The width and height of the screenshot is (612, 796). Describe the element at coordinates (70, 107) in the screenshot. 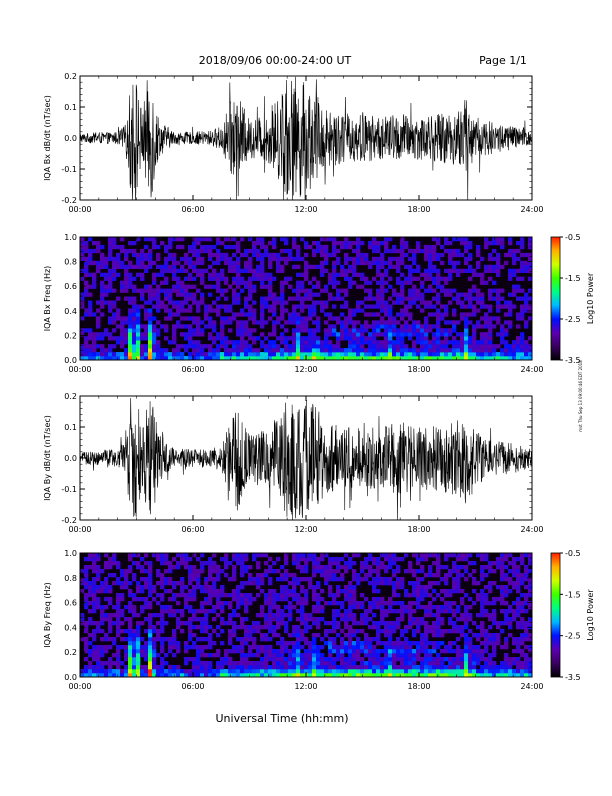

I see `panel-0-ytick-label-3: 0.1` at that location.